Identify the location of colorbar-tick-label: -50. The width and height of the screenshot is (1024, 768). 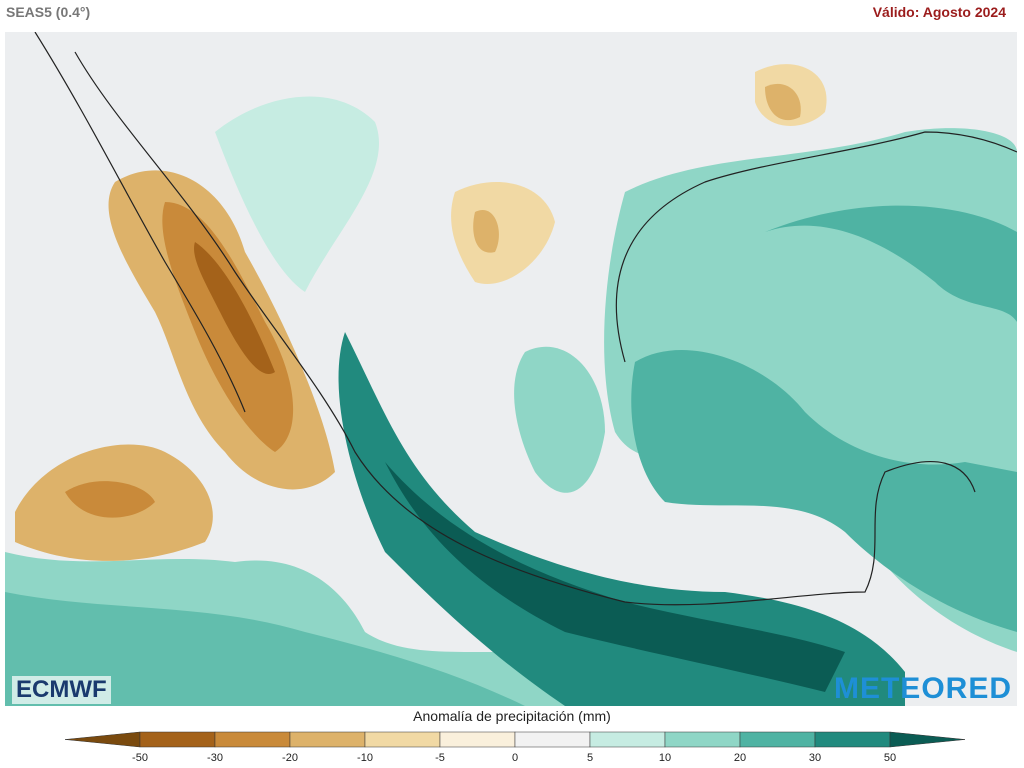
(140, 758).